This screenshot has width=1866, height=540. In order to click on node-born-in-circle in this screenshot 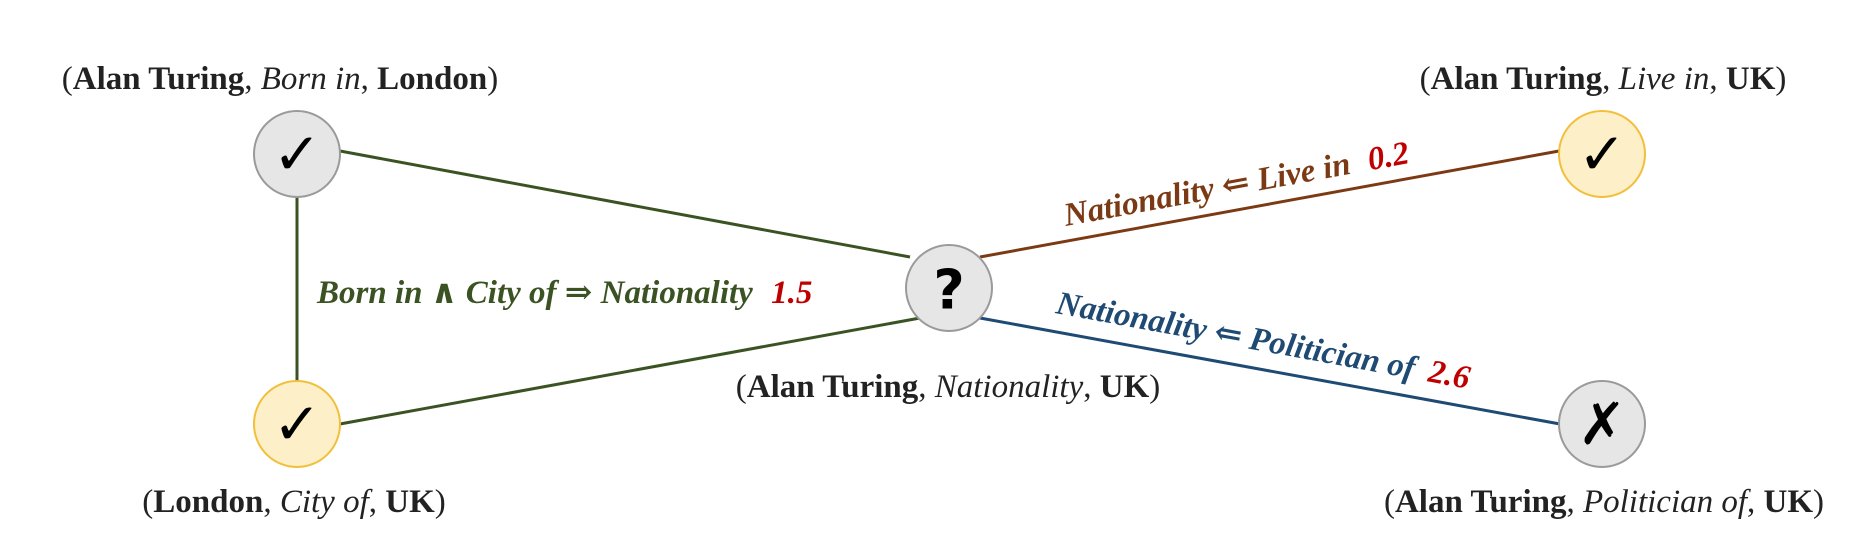, I will do `click(297, 154)`.